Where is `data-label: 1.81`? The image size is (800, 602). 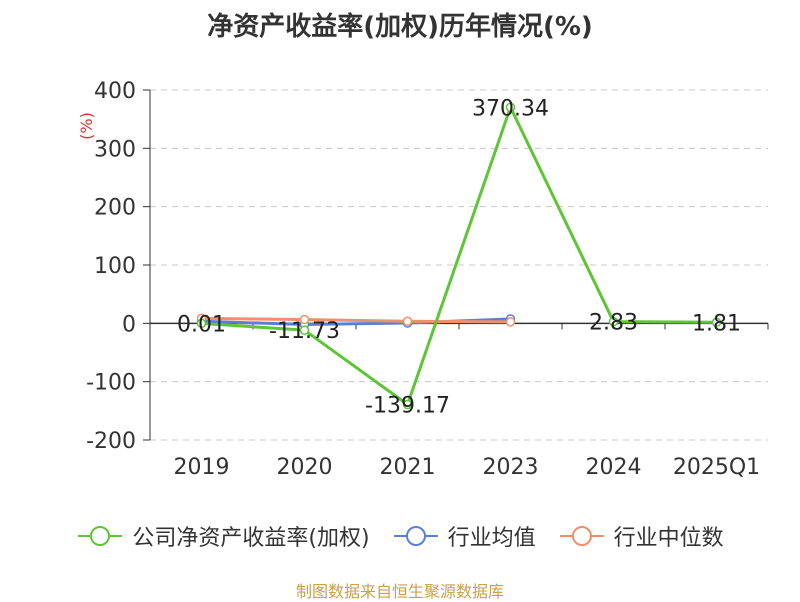
data-label: 1.81 is located at coordinates (716, 323).